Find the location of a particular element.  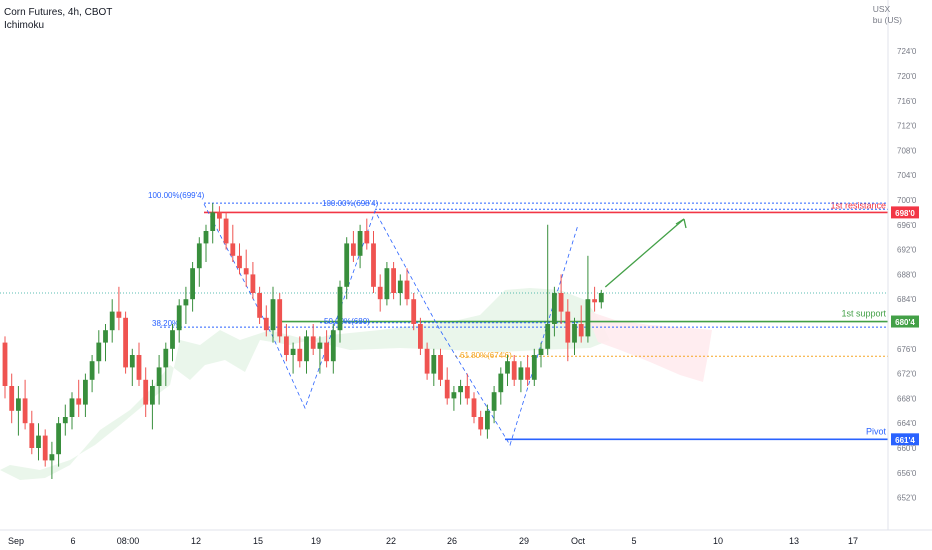

price-unit-measure: bu (US) is located at coordinates (887, 20).